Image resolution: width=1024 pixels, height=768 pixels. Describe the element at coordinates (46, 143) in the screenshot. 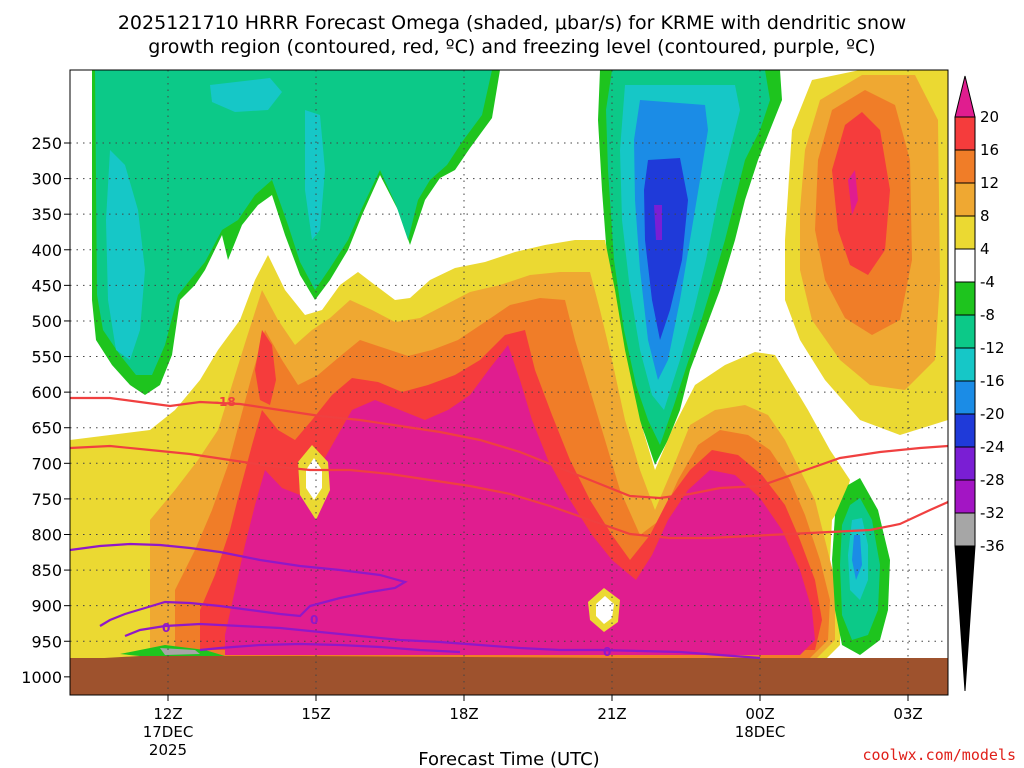

I see `y-tick-label: 250` at that location.